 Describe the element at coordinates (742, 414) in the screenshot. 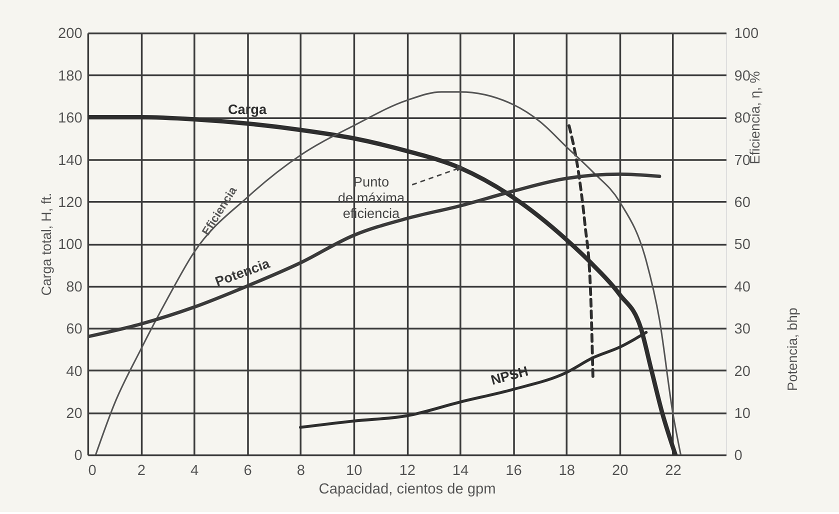

I see `y2-tick-label: 10` at that location.